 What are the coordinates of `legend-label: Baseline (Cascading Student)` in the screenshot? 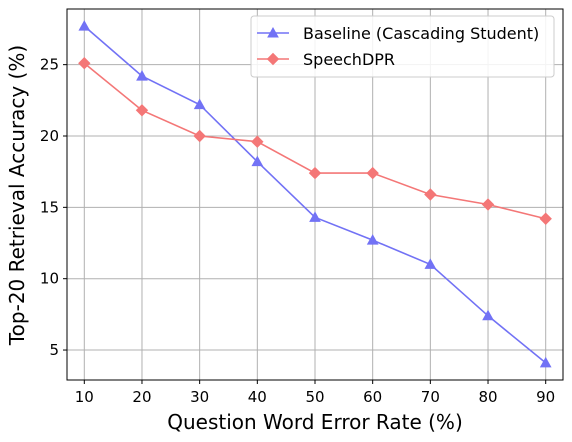 It's located at (421, 33).